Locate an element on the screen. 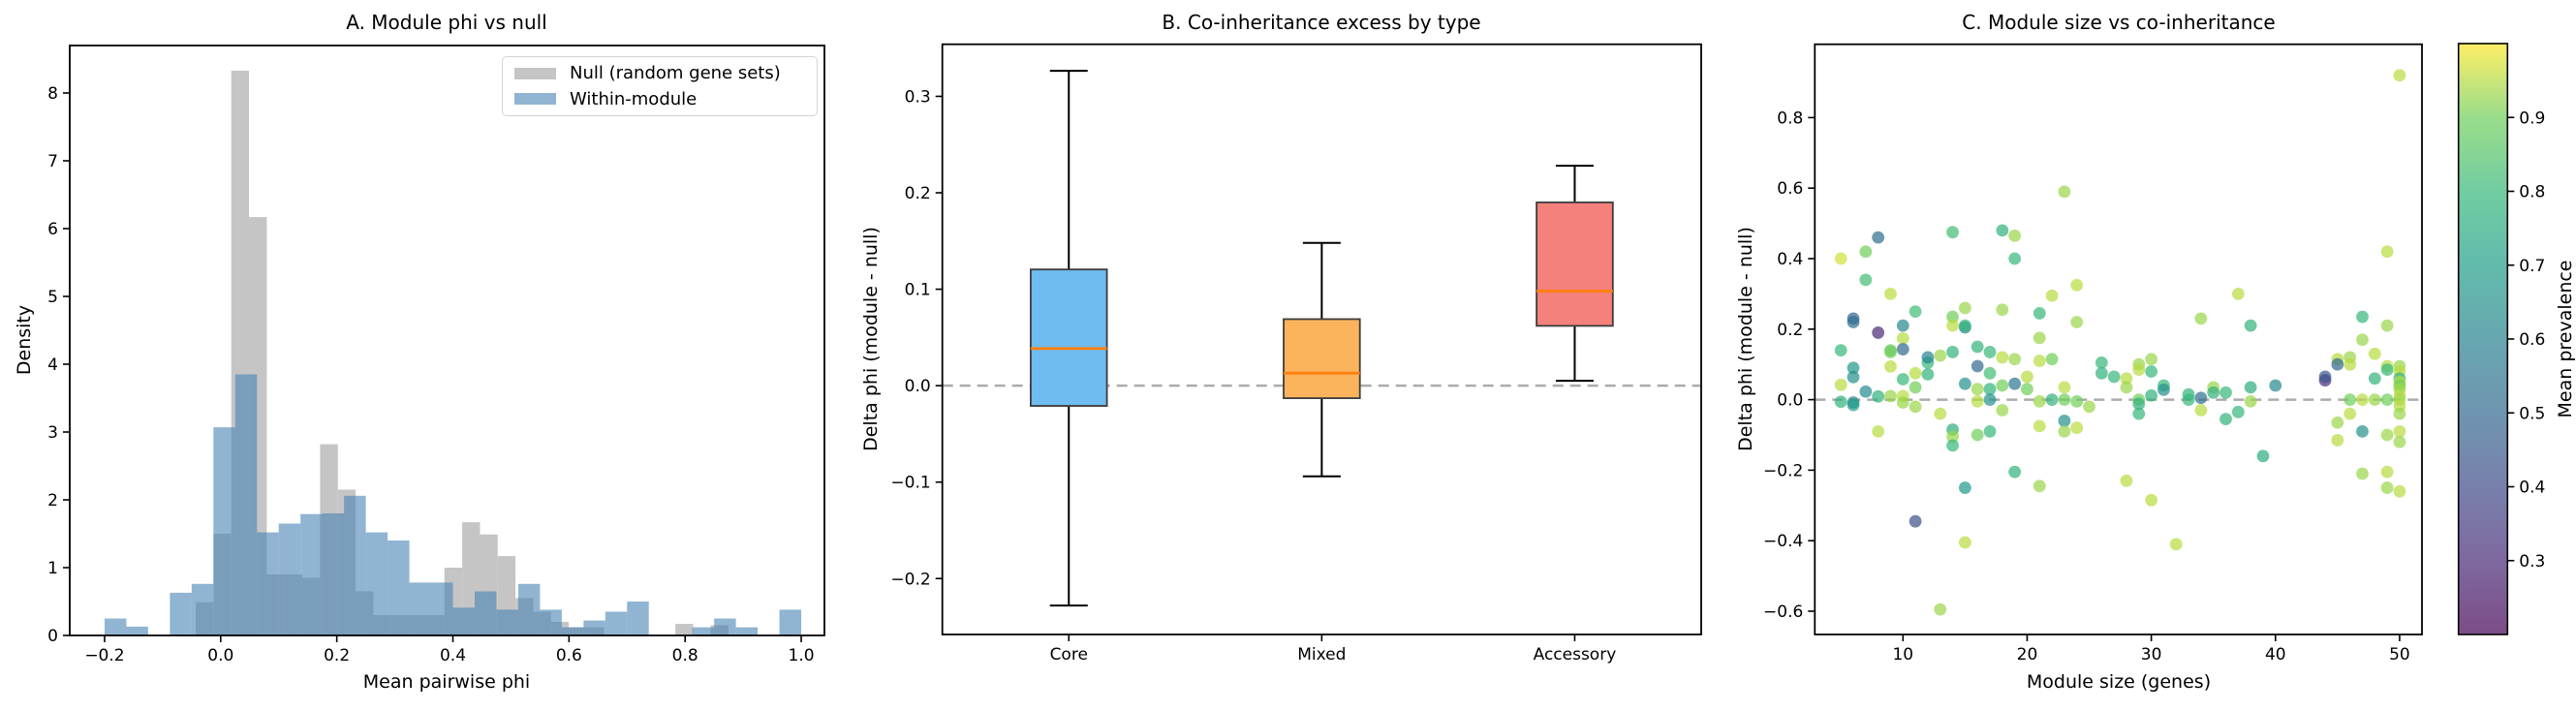 The image size is (2576, 711). panel-b-y-tick-label: 0.0 is located at coordinates (918, 386).